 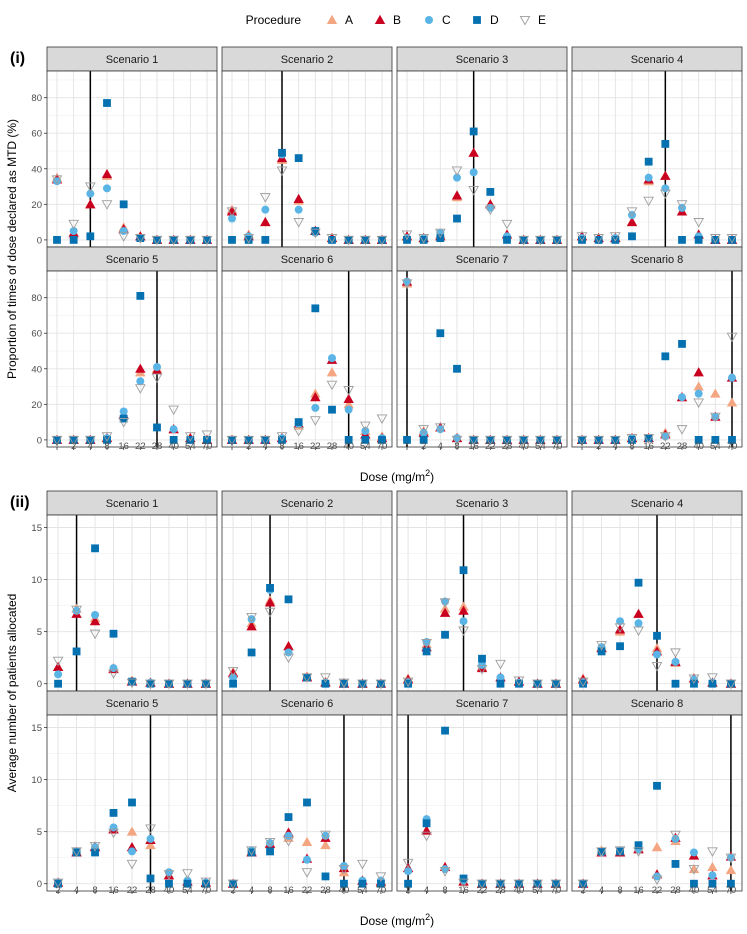 I want to click on panel-scenario-6: Scenario 6 2 4 8 16 22 28 40 54 70, so click(x=307, y=793).